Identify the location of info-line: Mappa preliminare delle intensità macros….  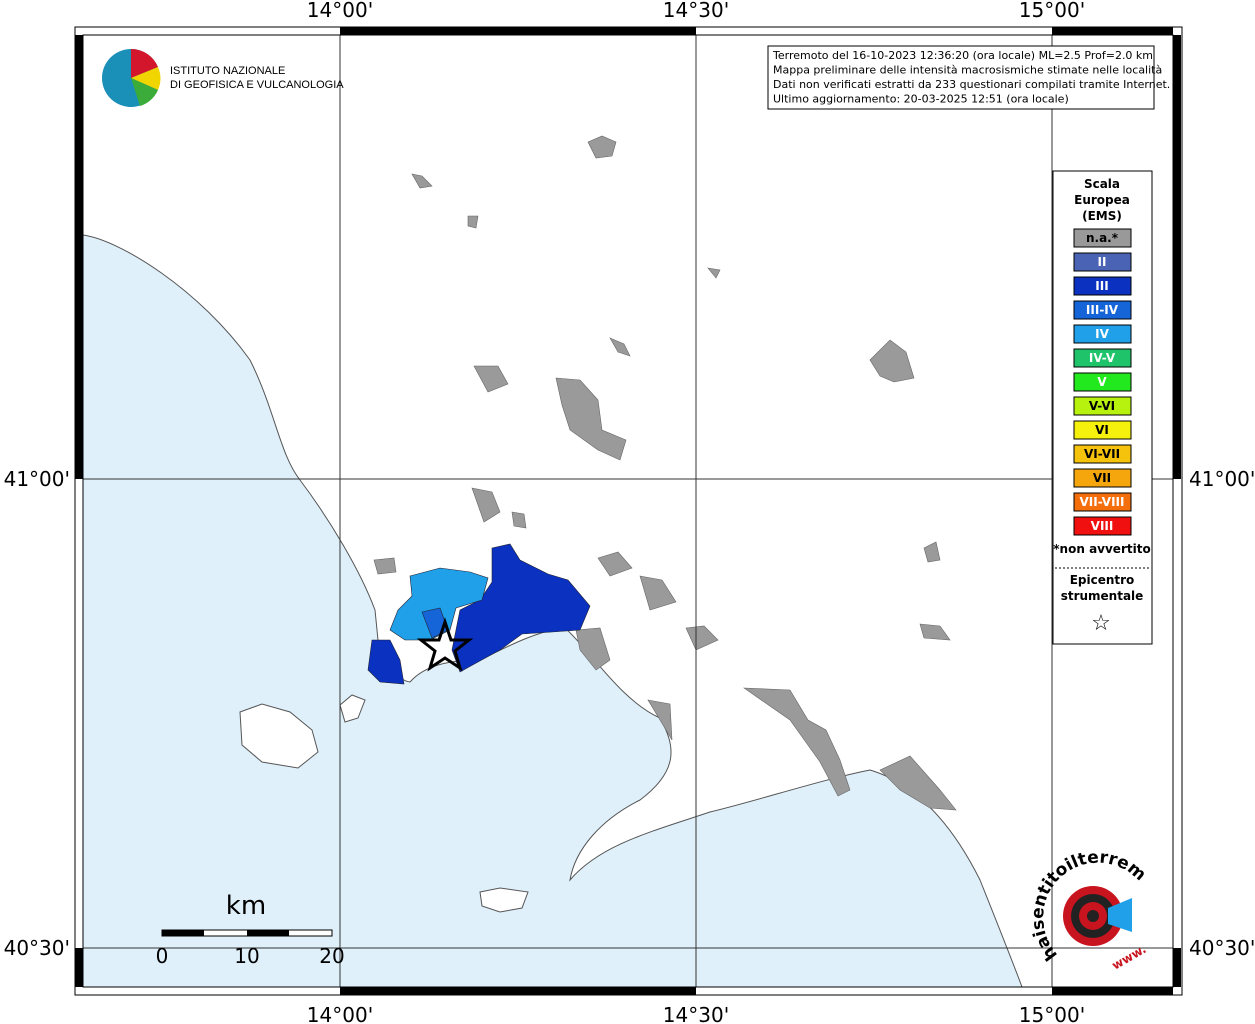
(967, 70).